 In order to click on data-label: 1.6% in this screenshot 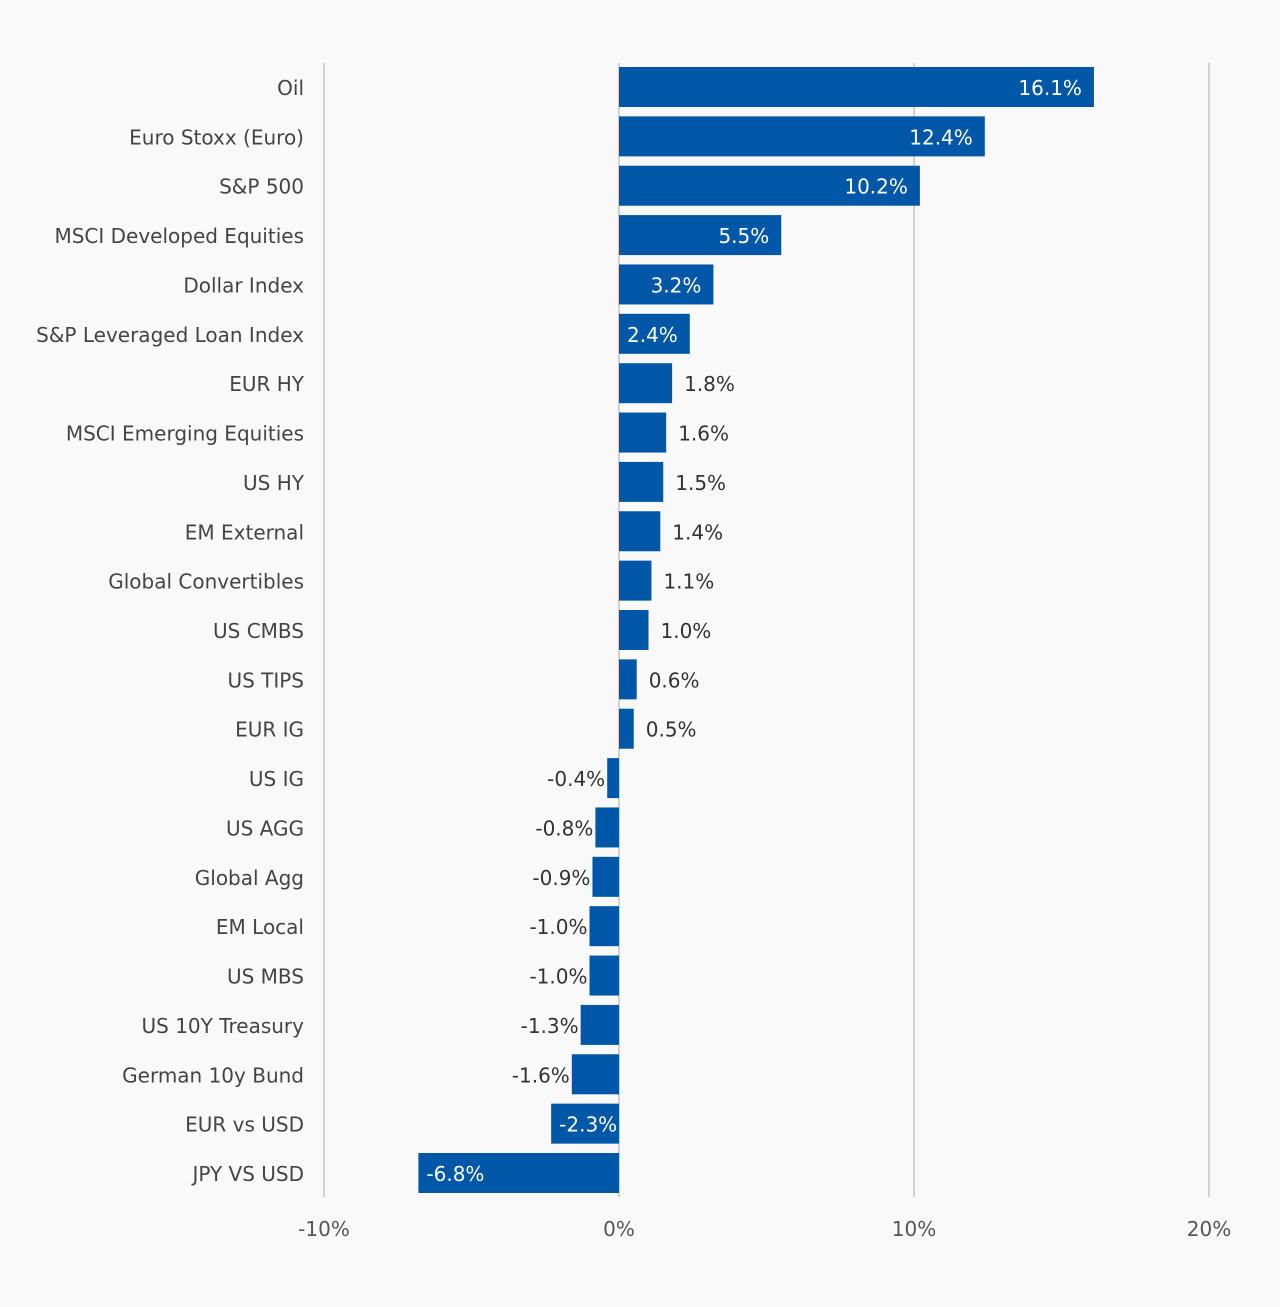, I will do `click(703, 434)`.